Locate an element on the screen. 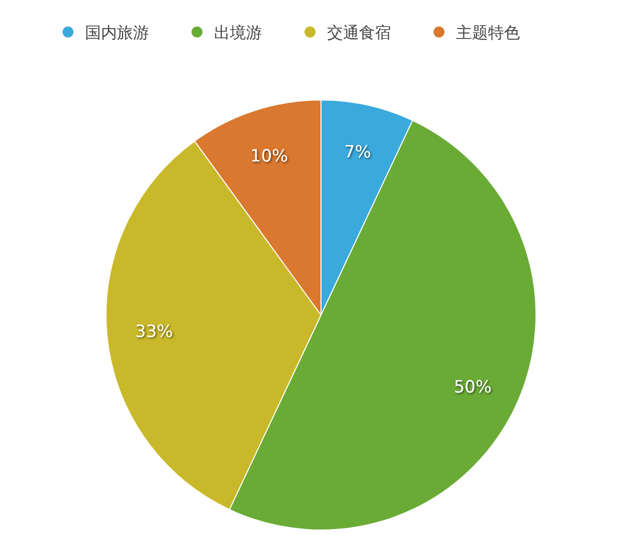 This screenshot has width=630, height=535. legend-label: 出境游 is located at coordinates (238, 32).